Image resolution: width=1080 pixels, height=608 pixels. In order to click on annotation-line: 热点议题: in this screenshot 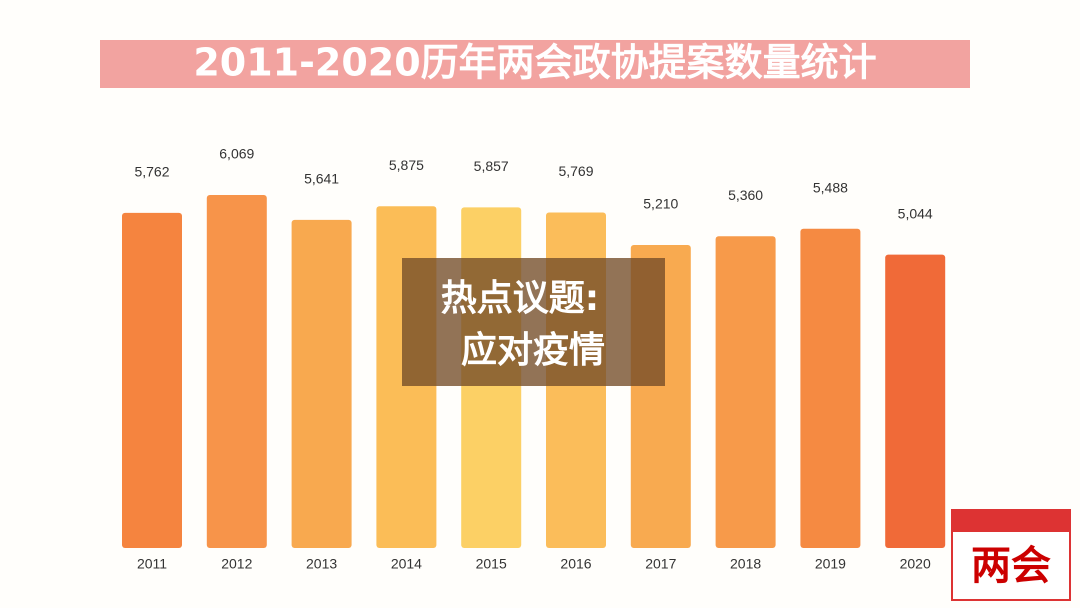, I will do `click(520, 298)`.